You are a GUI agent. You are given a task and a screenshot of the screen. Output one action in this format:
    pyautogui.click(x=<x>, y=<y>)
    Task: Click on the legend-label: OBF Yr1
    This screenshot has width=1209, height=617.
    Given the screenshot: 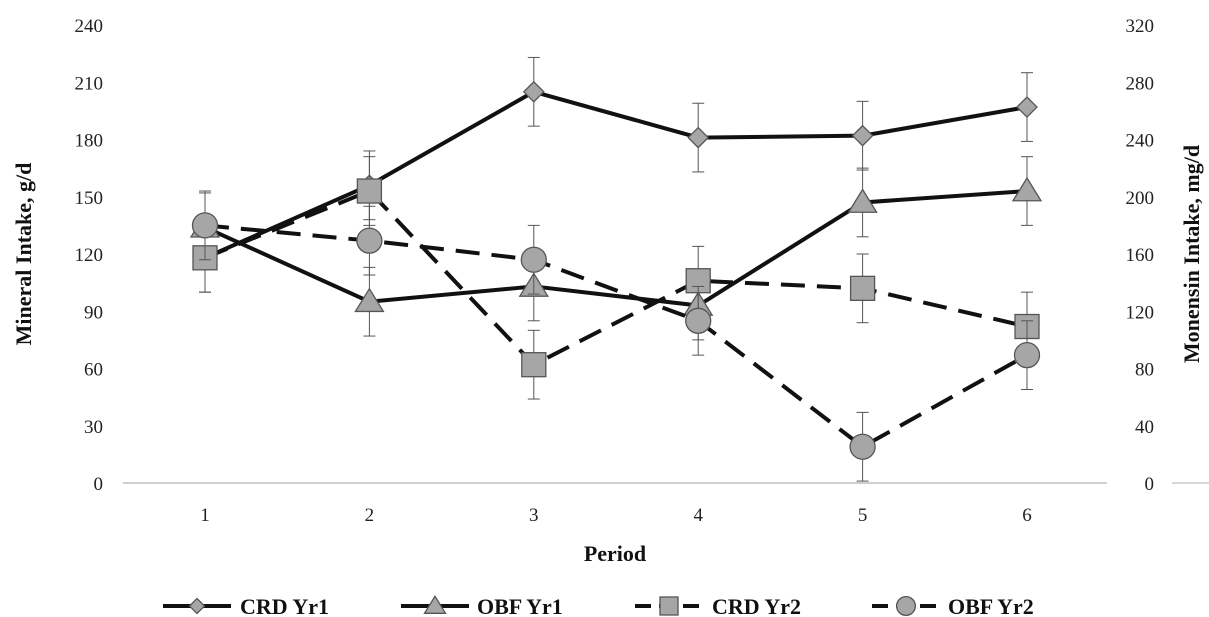 What is the action you would take?
    pyautogui.click(x=520, y=605)
    